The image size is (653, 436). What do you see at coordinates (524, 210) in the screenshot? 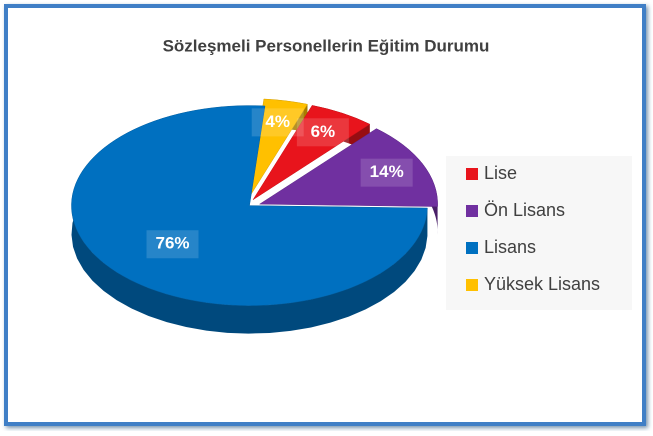
I see `legend-label: Ön Lisans` at bounding box center [524, 210].